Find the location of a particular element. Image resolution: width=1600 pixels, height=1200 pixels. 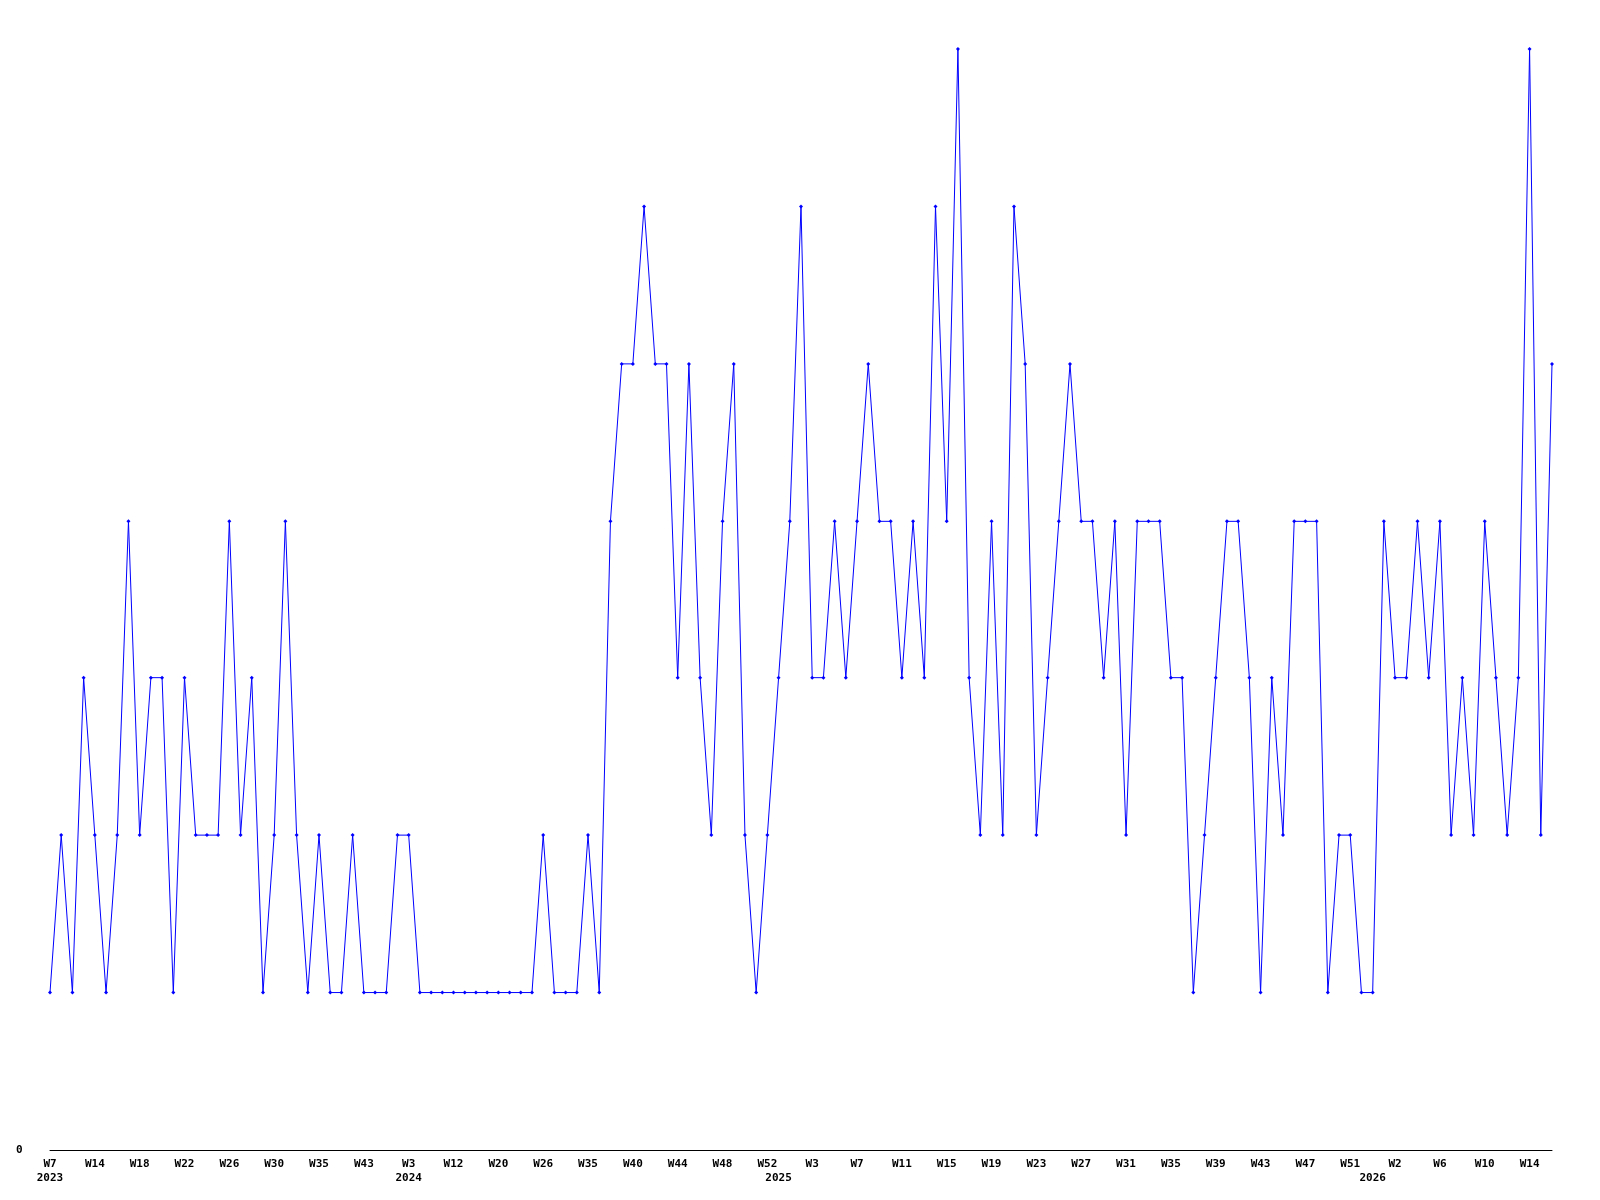

x-tick-label: W20 is located at coordinates (498, 1163).